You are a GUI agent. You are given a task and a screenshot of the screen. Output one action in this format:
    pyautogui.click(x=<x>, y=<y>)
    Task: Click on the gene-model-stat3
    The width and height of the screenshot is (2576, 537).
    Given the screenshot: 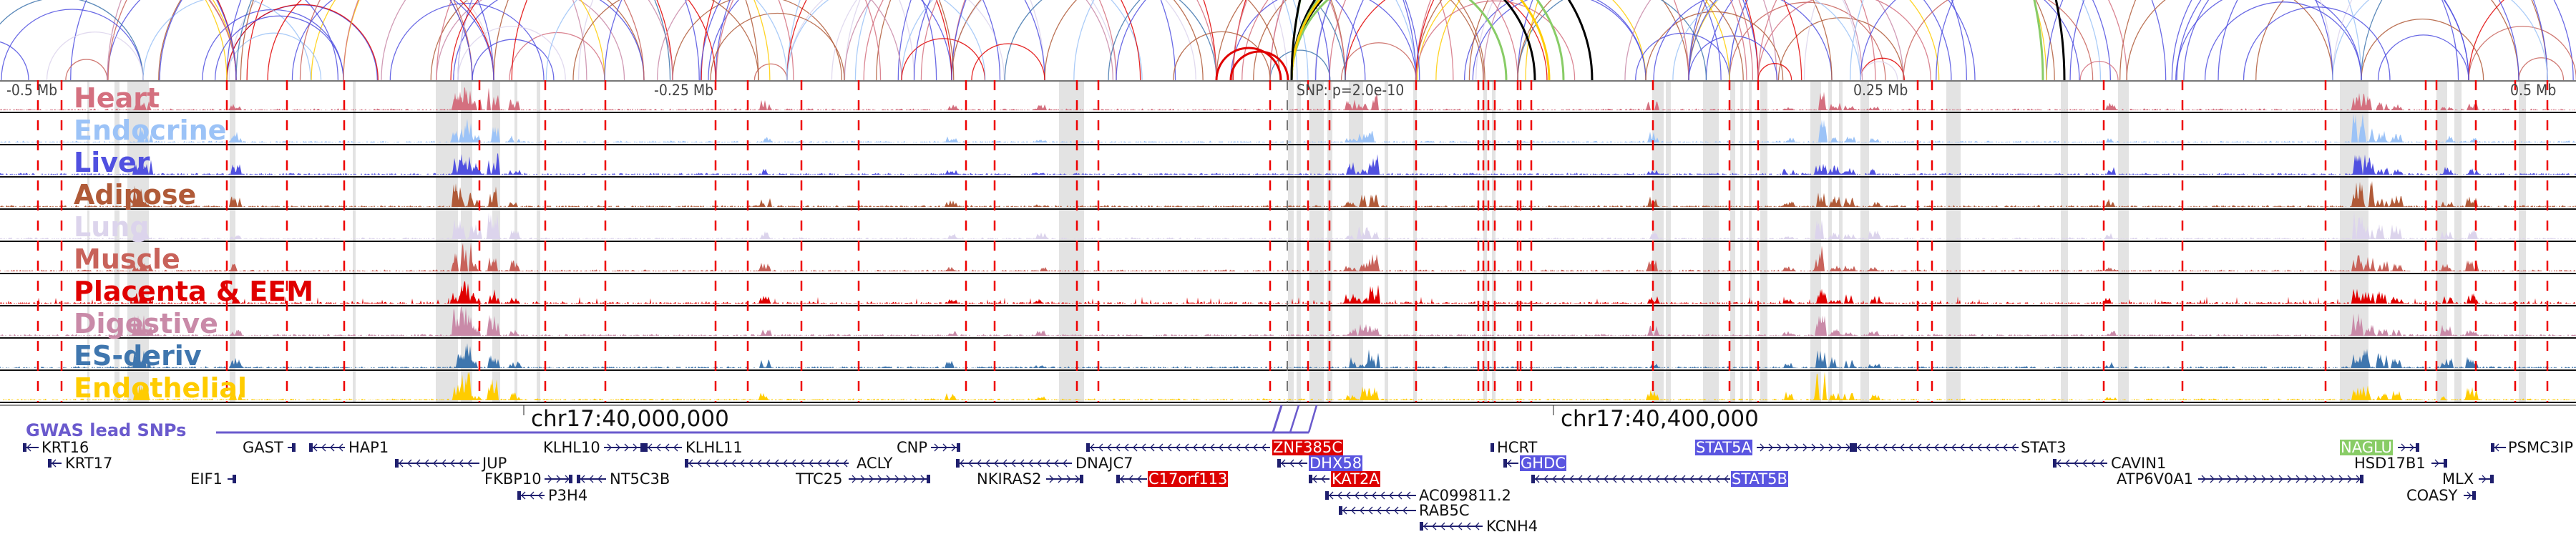 What is the action you would take?
    pyautogui.click(x=1936, y=447)
    